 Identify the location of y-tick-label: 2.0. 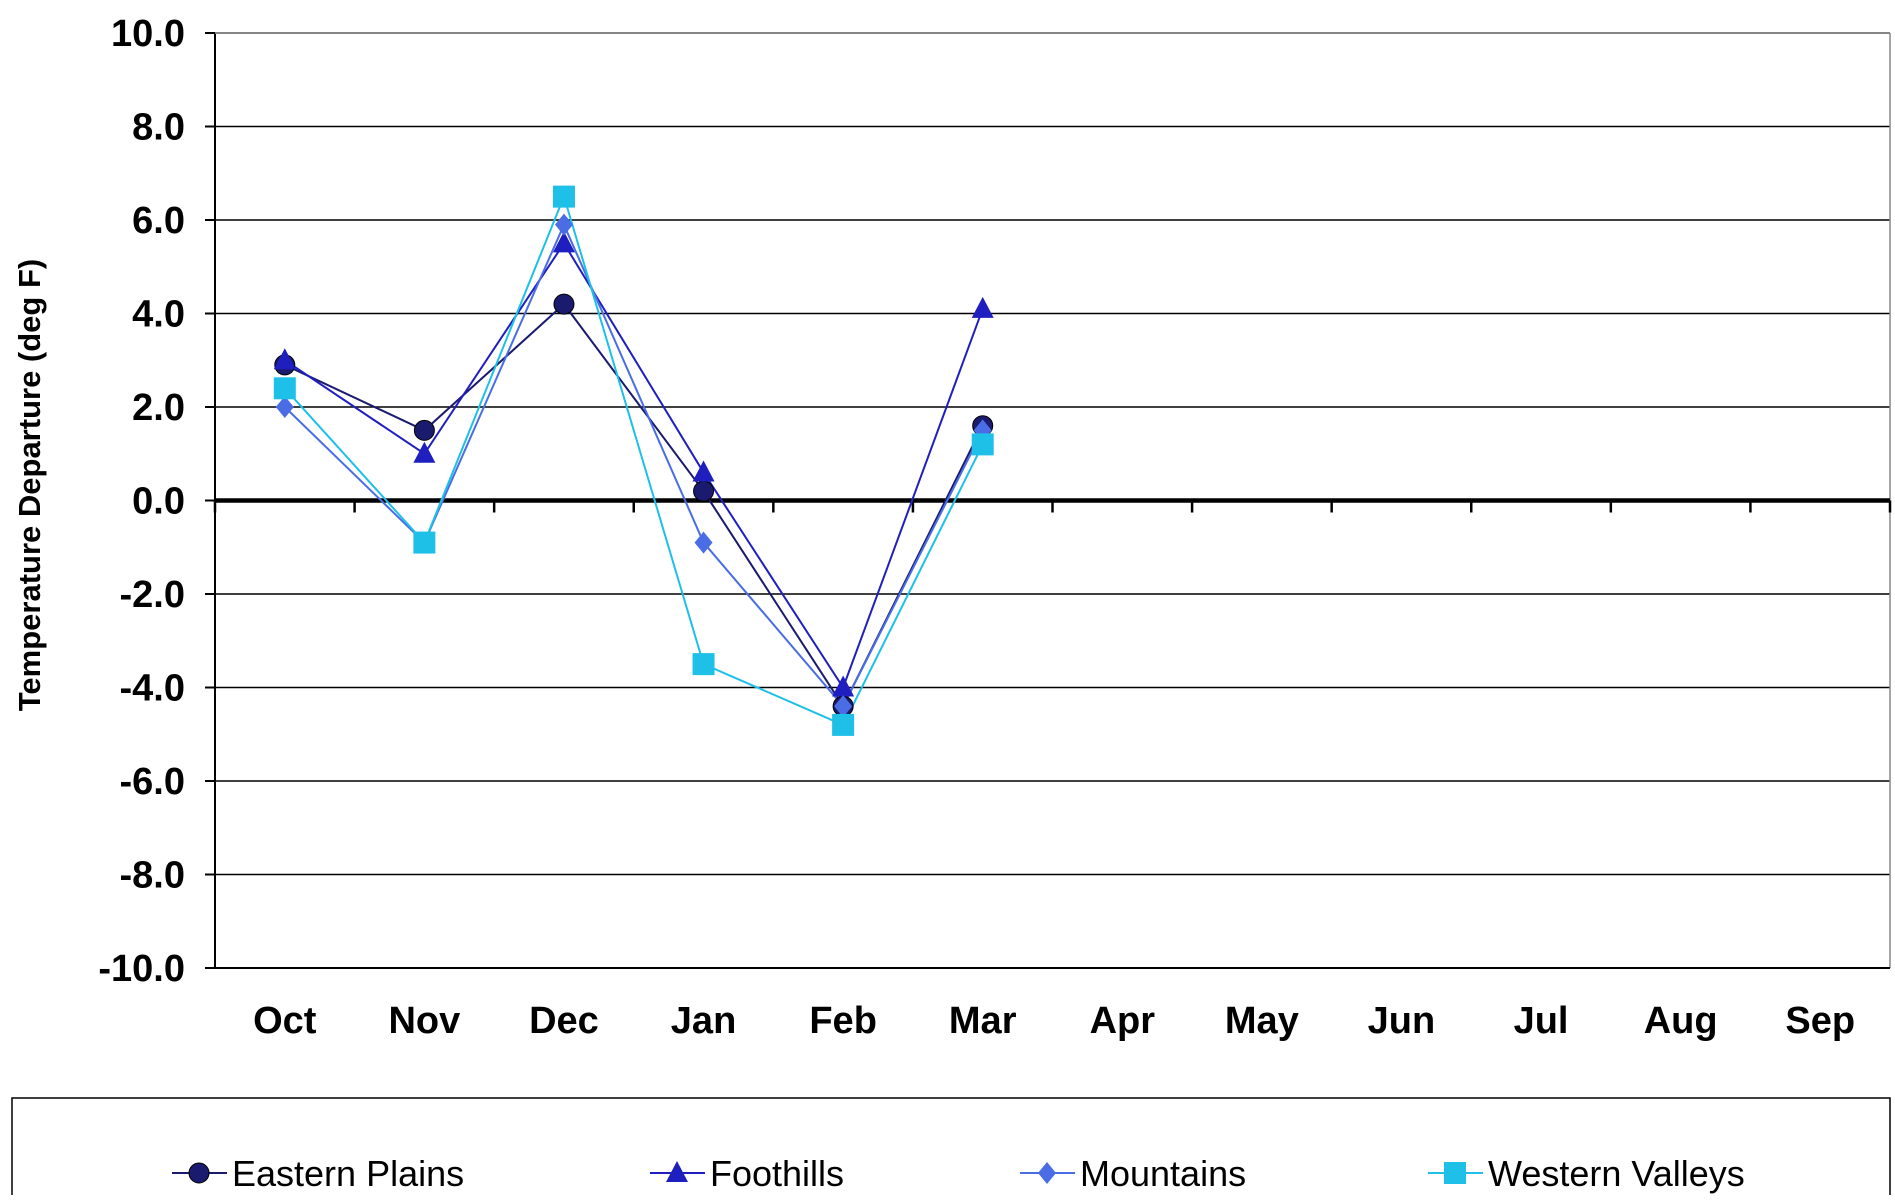
(158, 408).